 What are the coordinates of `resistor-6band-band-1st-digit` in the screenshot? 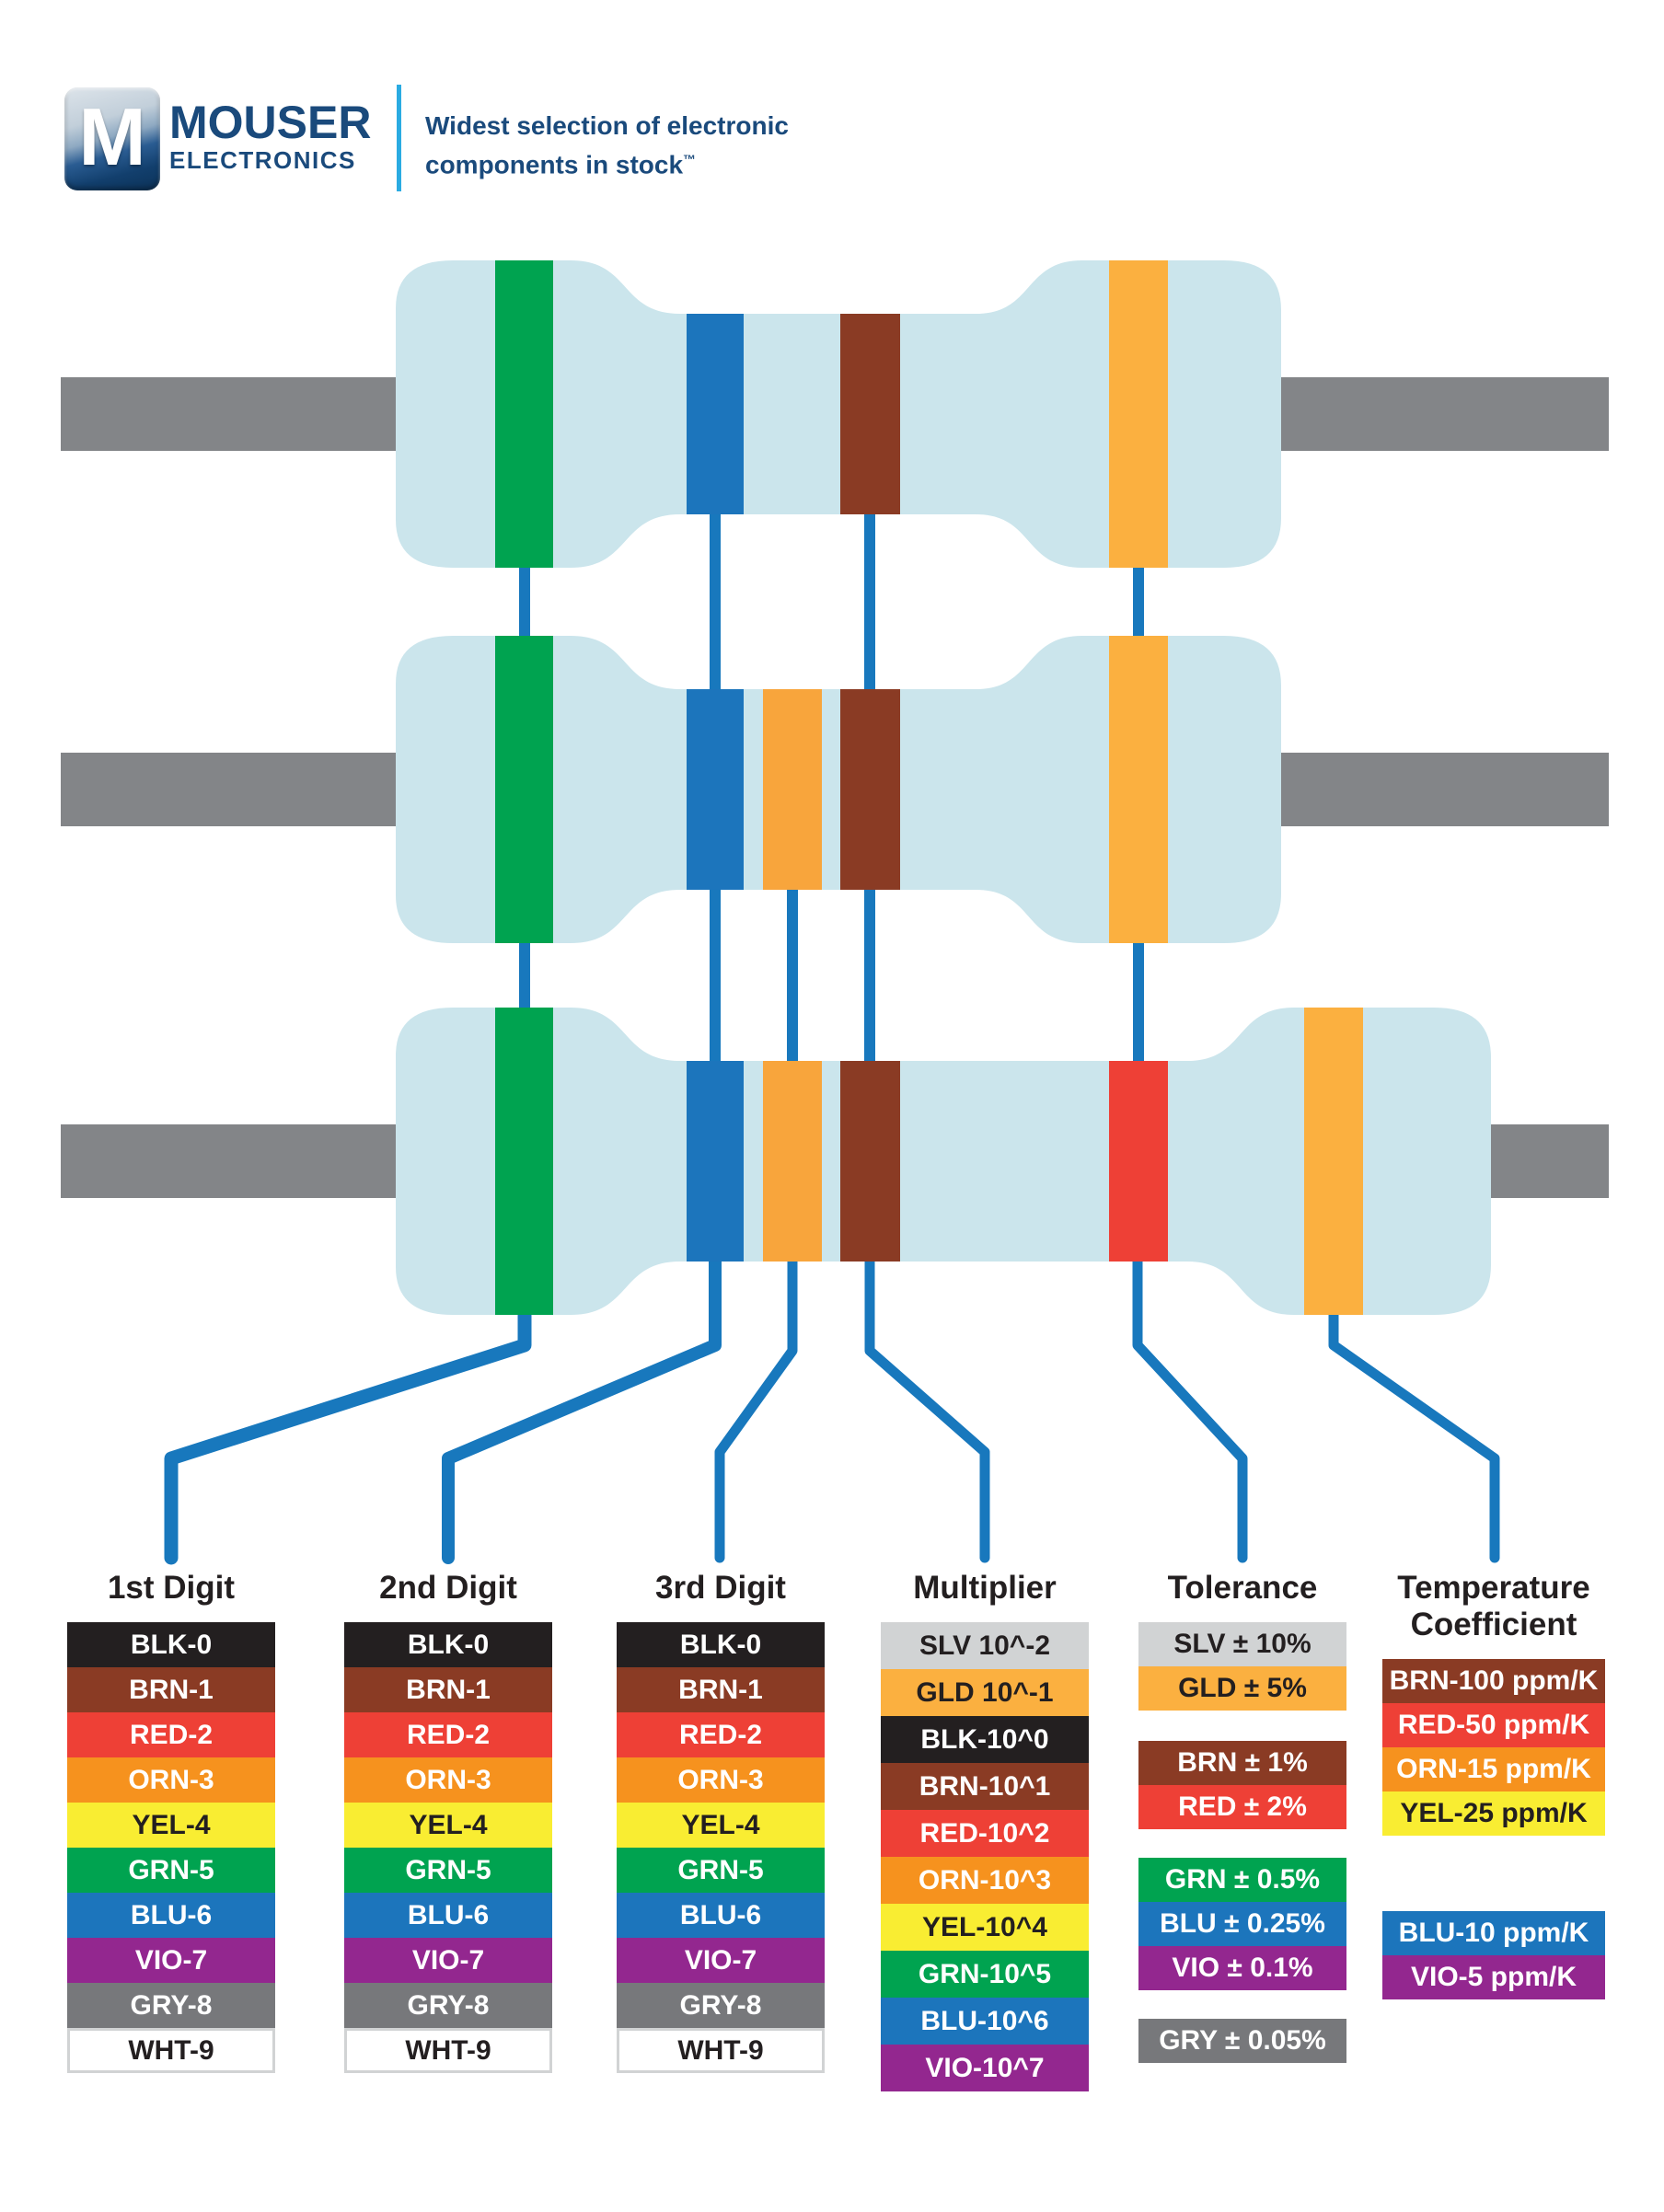 It's located at (524, 1161).